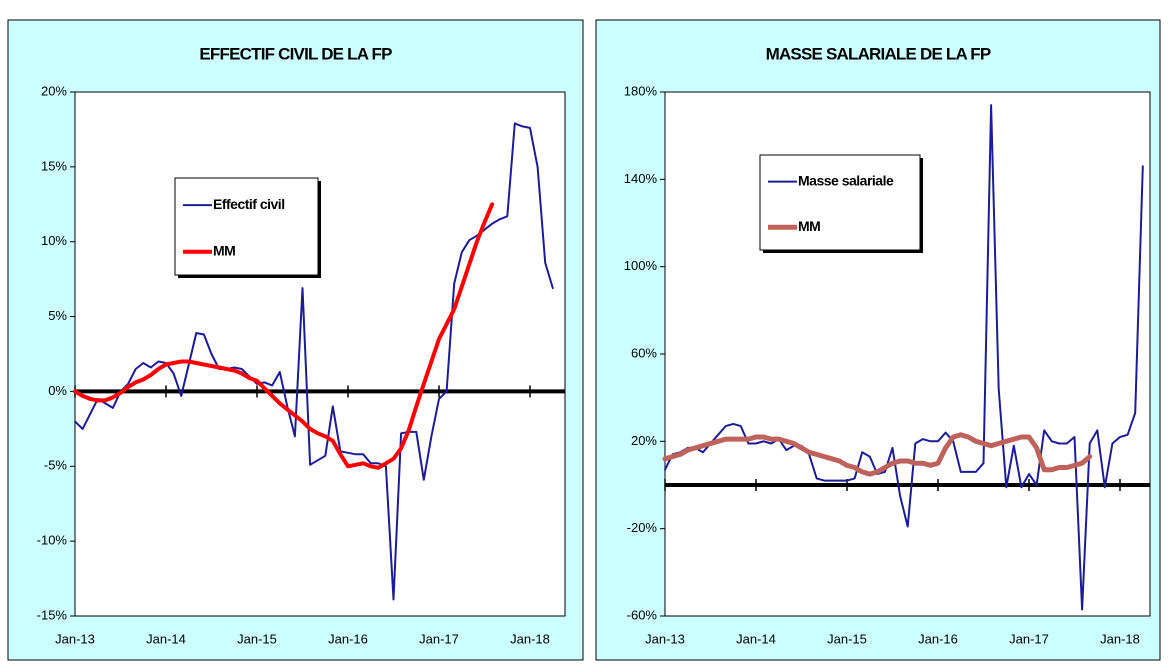  I want to click on y-tick-label: 140%, so click(641, 178).